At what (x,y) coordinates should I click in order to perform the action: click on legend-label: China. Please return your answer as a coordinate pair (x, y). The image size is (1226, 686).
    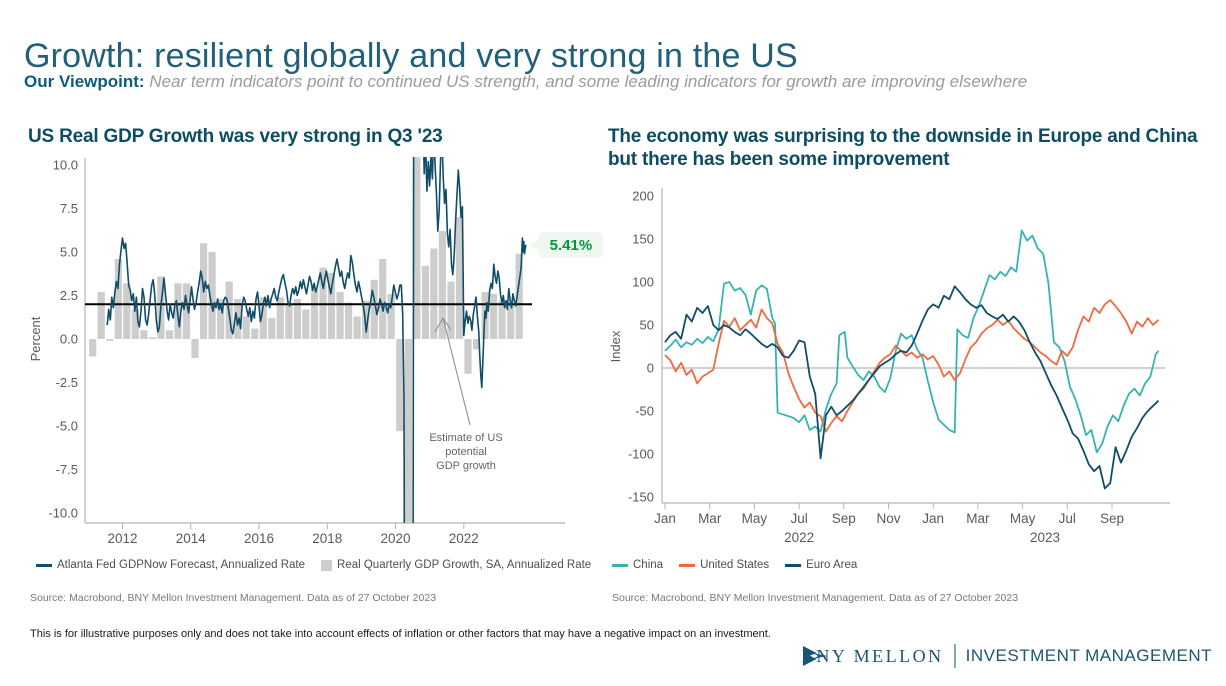
    Looking at the image, I should click on (648, 565).